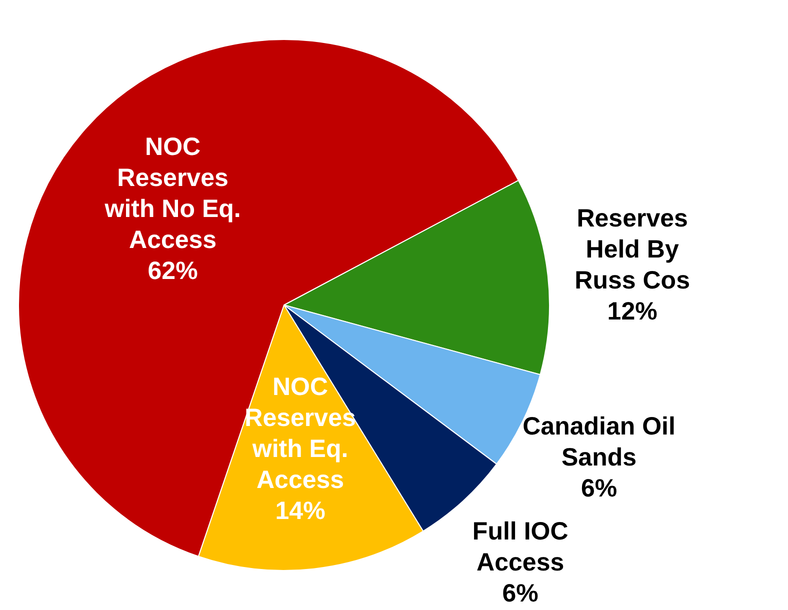 The width and height of the screenshot is (788, 610). I want to click on slice-label: NOC Reserves with Eq. Access, so click(300, 433).